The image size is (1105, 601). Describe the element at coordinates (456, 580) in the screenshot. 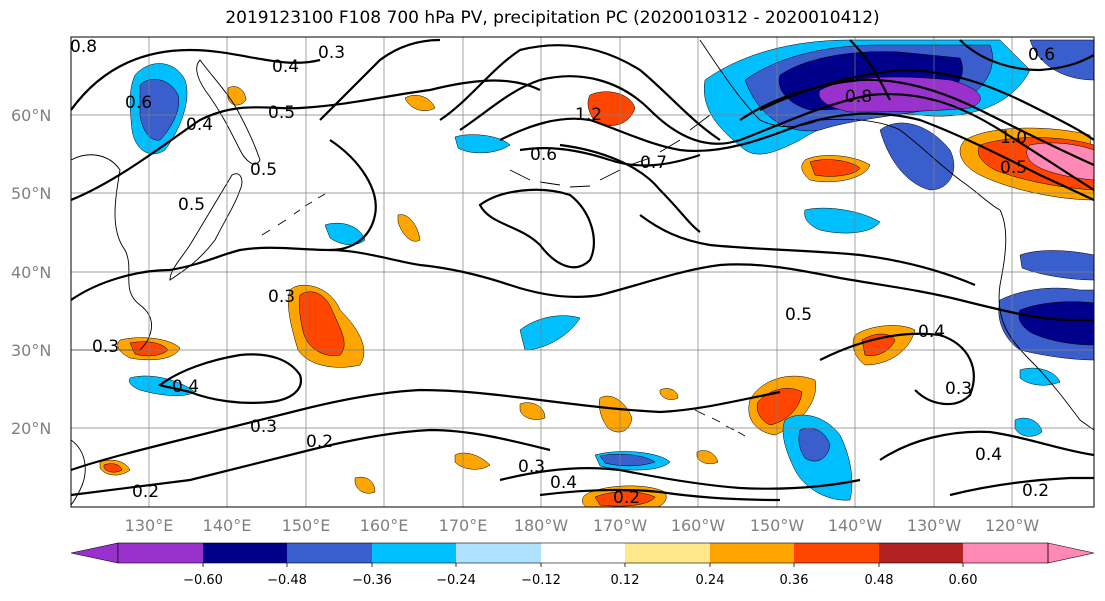

I see `colorbar-tick-label: −0.24` at that location.